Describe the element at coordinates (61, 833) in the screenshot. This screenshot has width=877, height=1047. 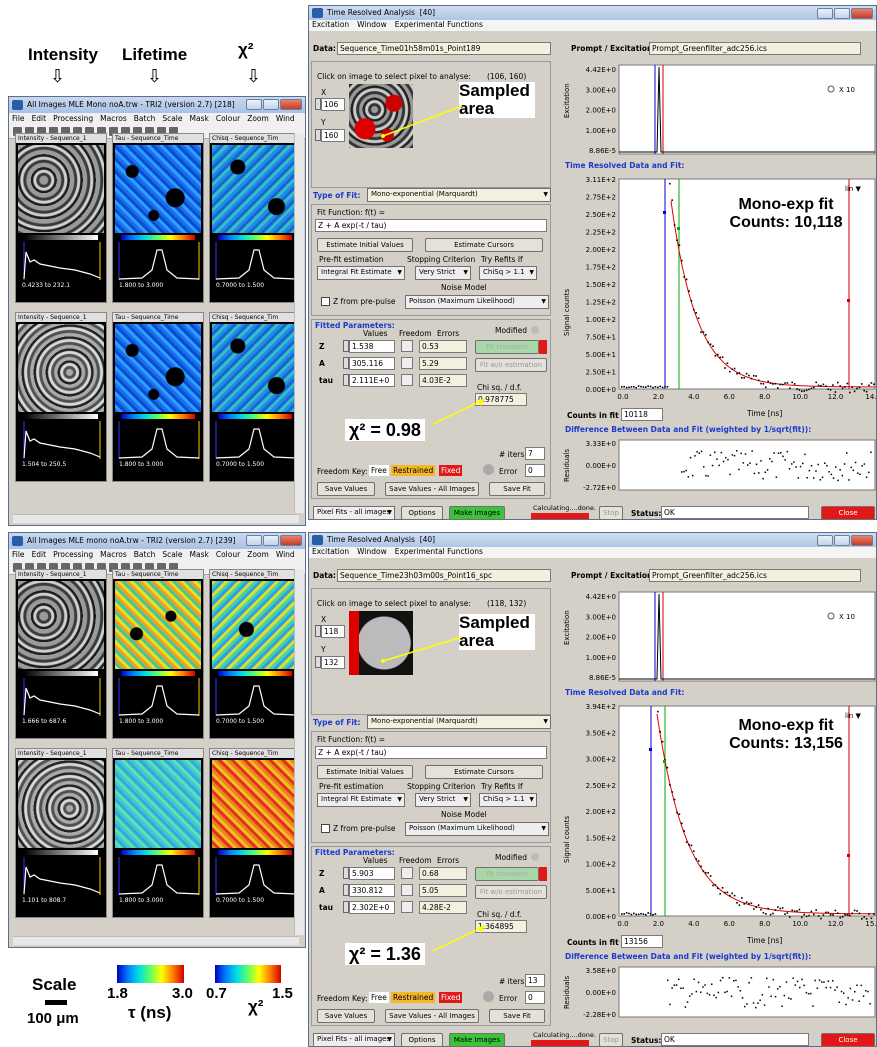
I see `image-panel: Intensity - Sequence_1 1.101 to 808.7` at that location.